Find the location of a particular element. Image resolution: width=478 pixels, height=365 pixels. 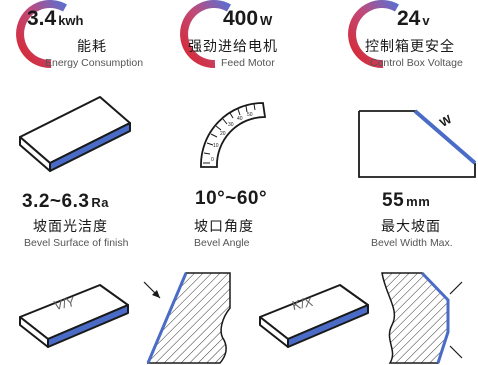

bevel-width-diagram is located at coordinates (417, 143).